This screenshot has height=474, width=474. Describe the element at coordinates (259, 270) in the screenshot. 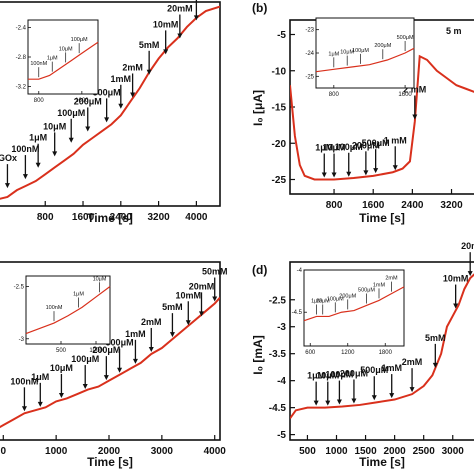

I see `panel-label: (d)` at that location.